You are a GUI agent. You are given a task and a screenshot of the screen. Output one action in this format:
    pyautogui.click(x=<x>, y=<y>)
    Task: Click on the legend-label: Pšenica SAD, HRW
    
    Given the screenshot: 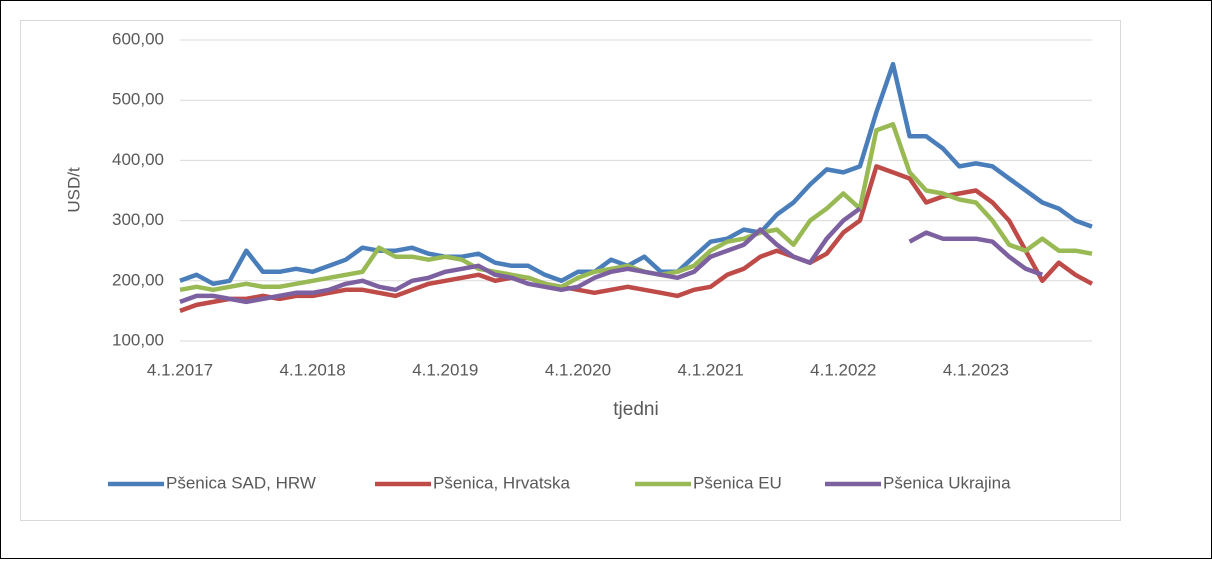 What is the action you would take?
    pyautogui.click(x=241, y=482)
    